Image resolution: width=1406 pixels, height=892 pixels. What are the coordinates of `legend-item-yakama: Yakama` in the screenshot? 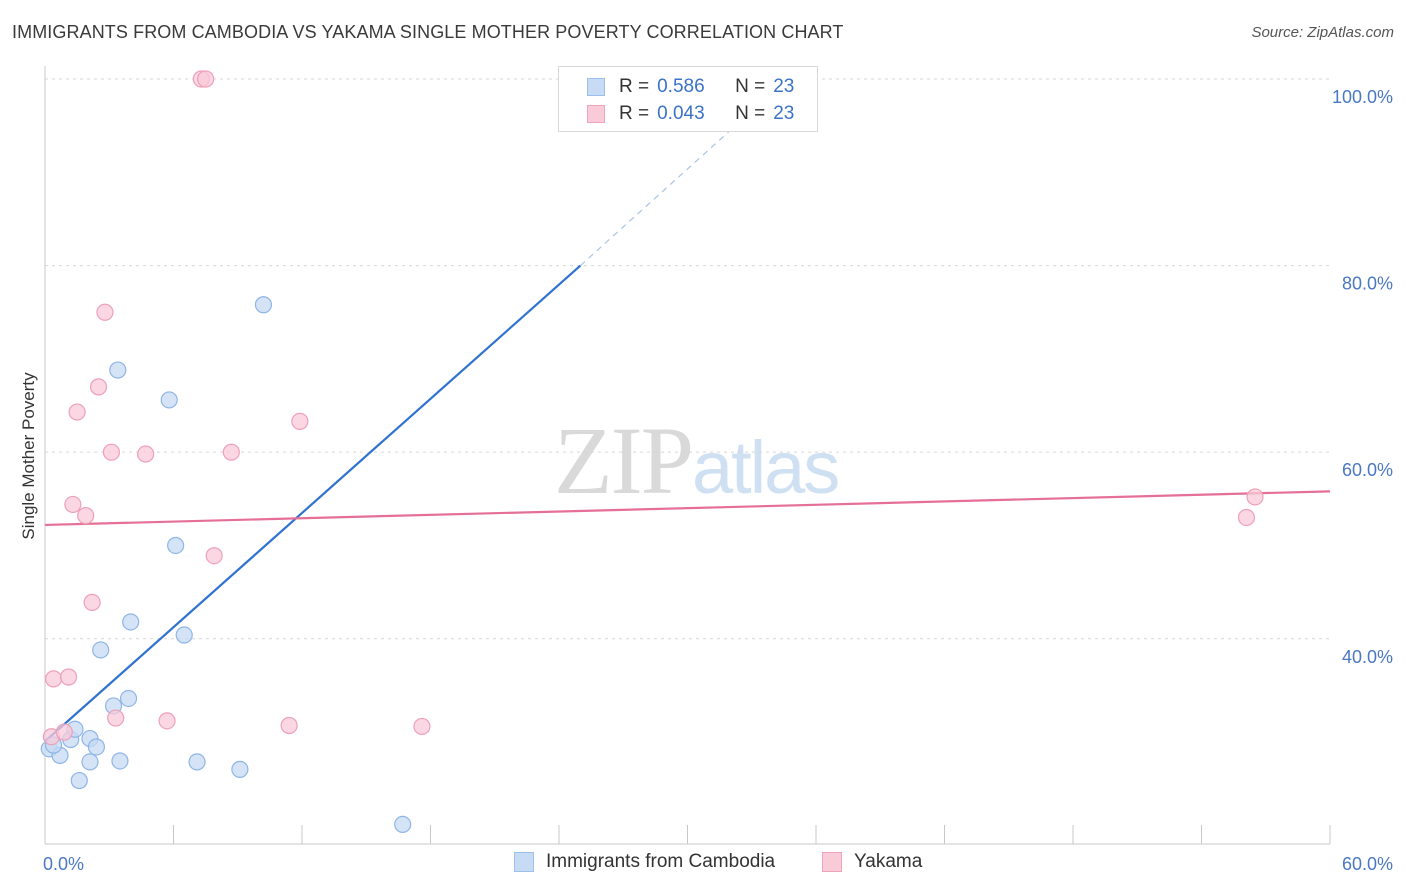 It's located at (872, 862).